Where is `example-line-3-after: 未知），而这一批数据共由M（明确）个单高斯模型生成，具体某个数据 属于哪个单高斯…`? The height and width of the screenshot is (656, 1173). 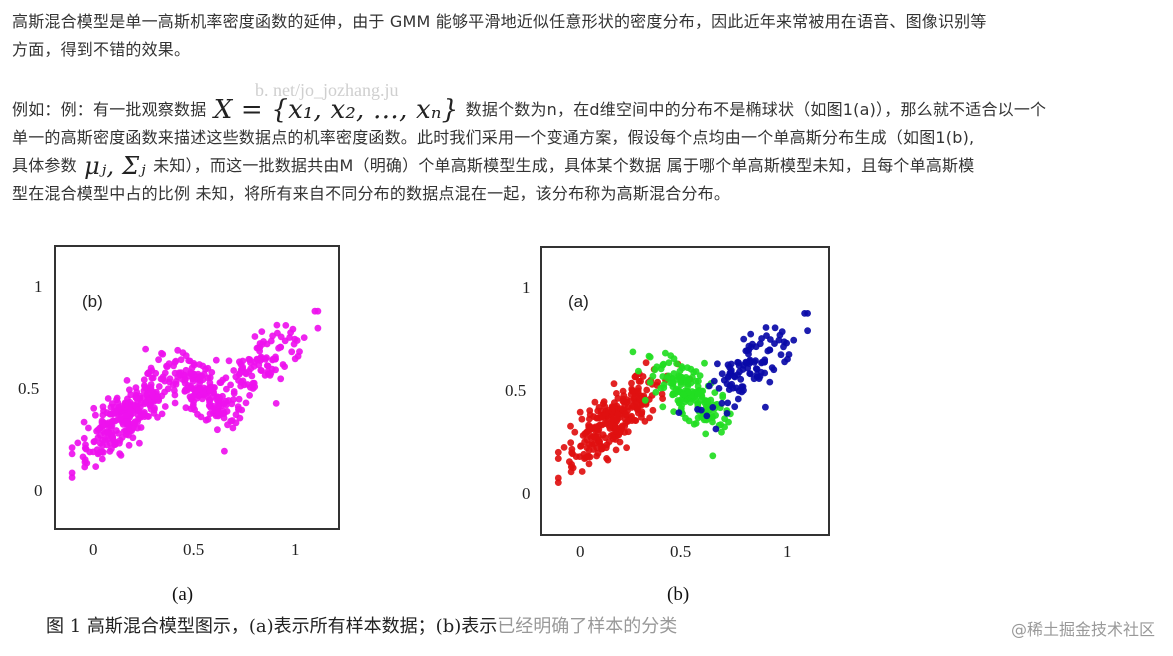
example-line-3-after: 未知），而这一批数据共由M（明确）个单高斯模型生成，具体某个数据 属于哪个单高斯… is located at coordinates (564, 165).